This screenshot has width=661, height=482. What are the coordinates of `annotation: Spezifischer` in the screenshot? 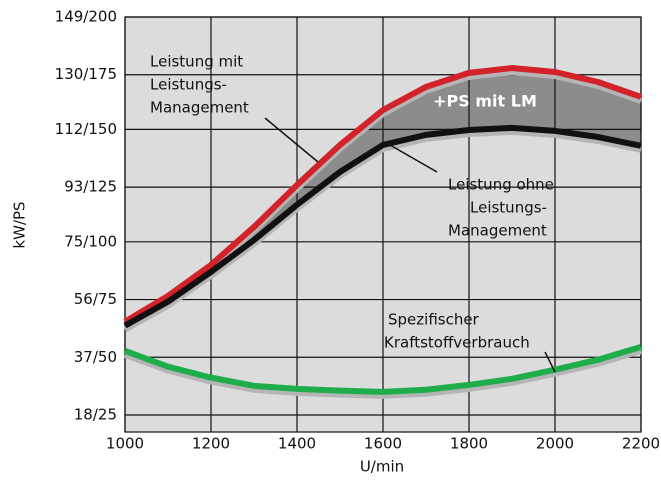 It's located at (434, 320).